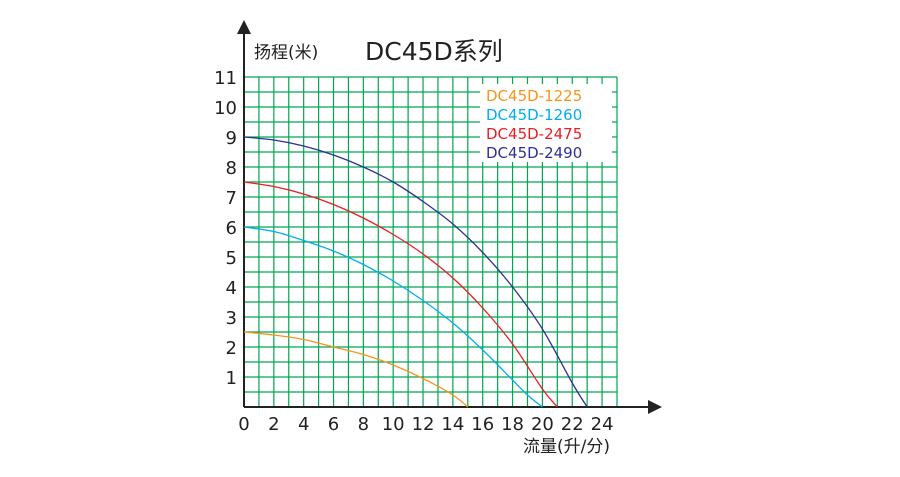  What do you see at coordinates (231, 318) in the screenshot?
I see `y-tick-label: 3` at bounding box center [231, 318].